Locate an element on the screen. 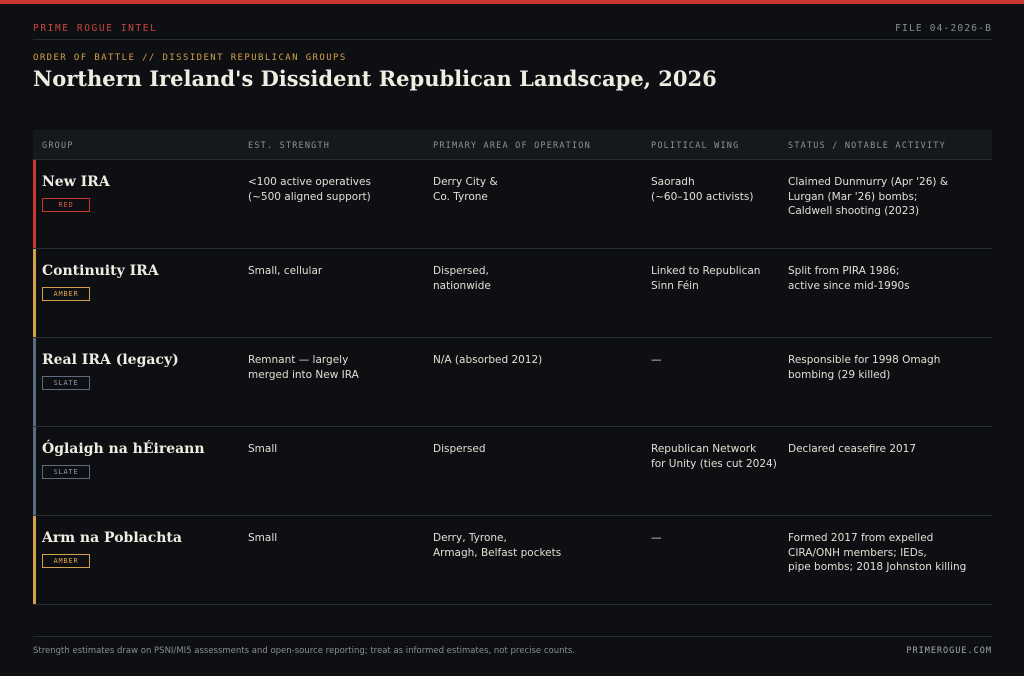  top-accent-bar is located at coordinates (512, 2).